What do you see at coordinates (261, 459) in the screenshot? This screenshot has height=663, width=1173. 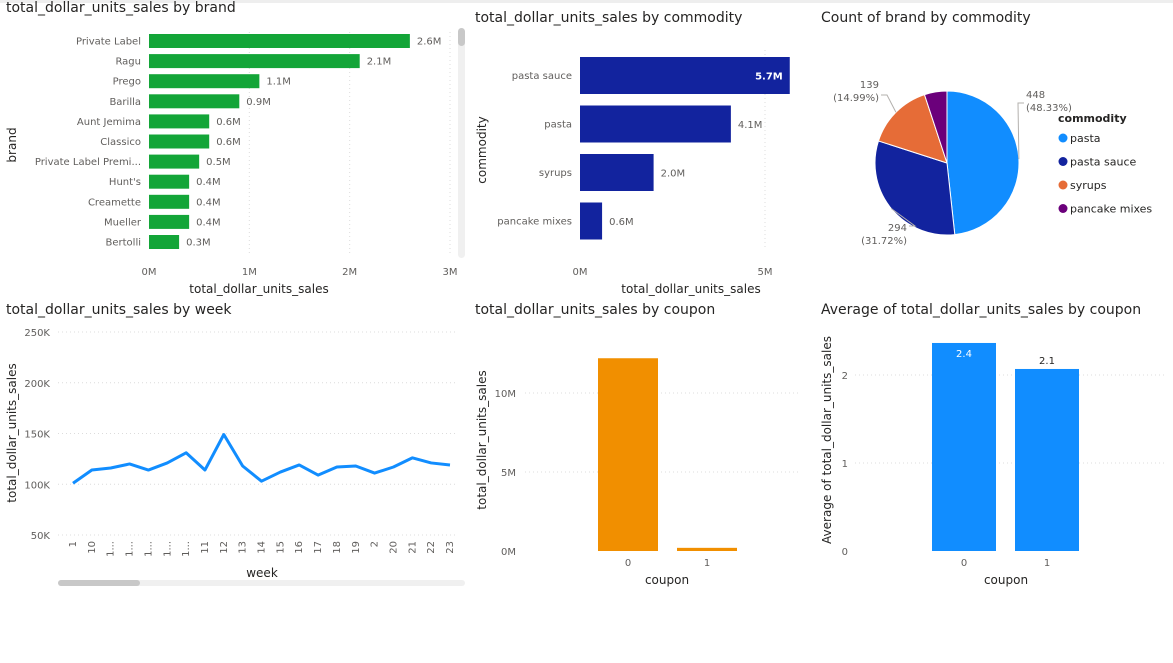 I see `series-line` at bounding box center [261, 459].